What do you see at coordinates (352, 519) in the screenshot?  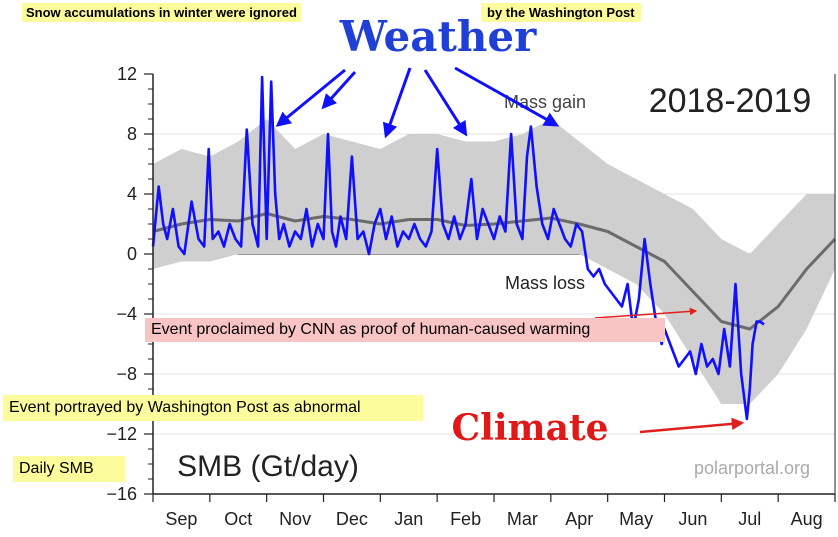 I see `x-tick-label: Dec` at bounding box center [352, 519].